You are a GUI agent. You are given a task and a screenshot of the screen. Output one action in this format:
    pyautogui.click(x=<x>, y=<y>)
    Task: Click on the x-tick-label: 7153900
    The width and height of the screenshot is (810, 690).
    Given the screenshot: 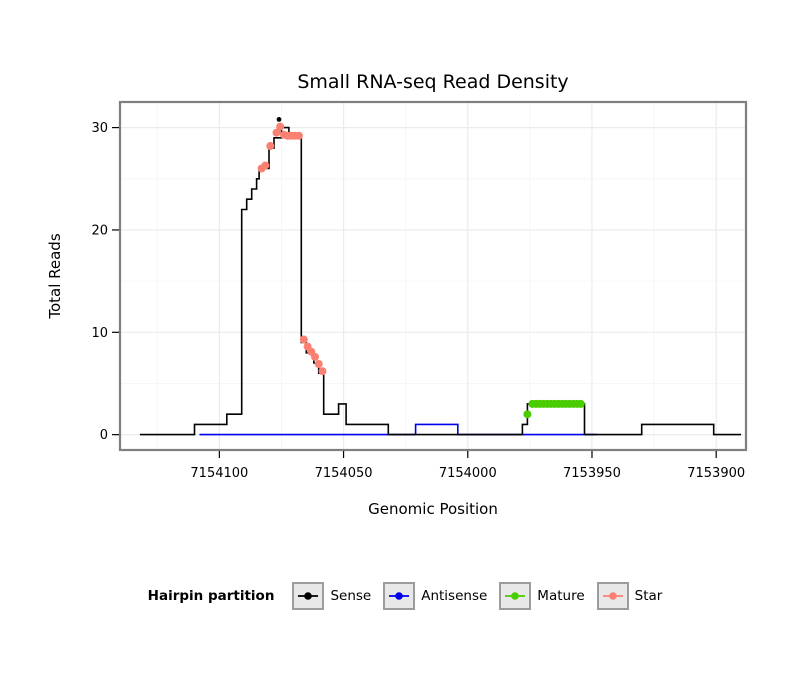 What is the action you would take?
    pyautogui.click(x=716, y=473)
    